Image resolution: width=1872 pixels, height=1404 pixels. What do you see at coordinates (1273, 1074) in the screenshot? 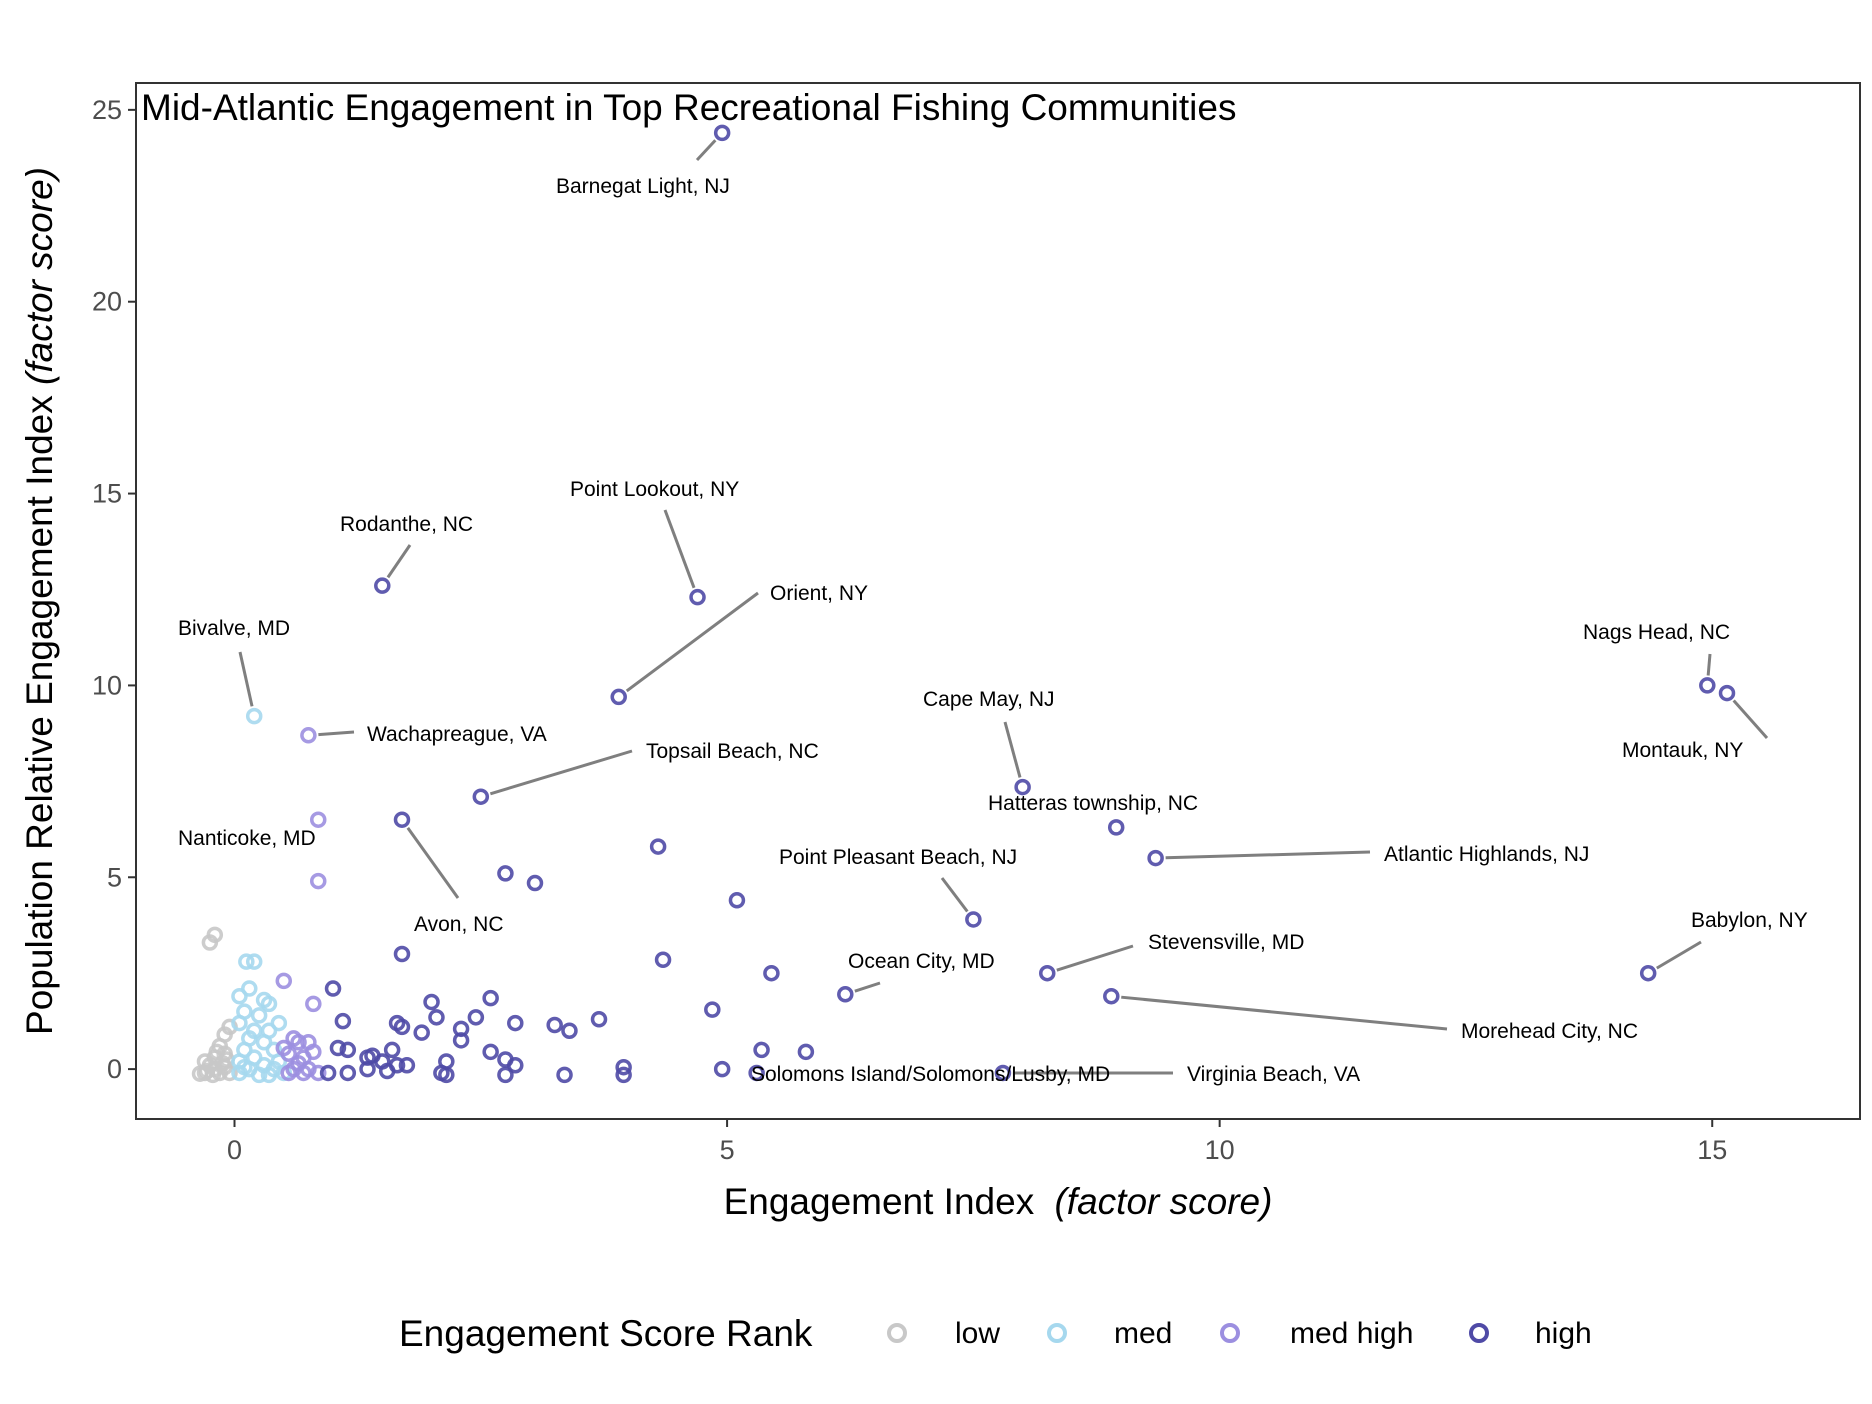
I see `point-label: Virginia Beach, VA` at bounding box center [1273, 1074].